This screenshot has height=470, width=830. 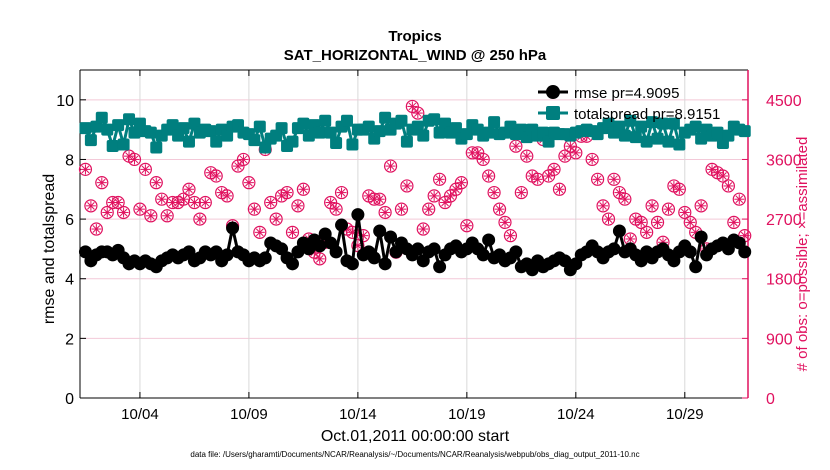 What do you see at coordinates (647, 114) in the screenshot?
I see `legend-totalspread-label: totalspread pr=8.9151` at bounding box center [647, 114].